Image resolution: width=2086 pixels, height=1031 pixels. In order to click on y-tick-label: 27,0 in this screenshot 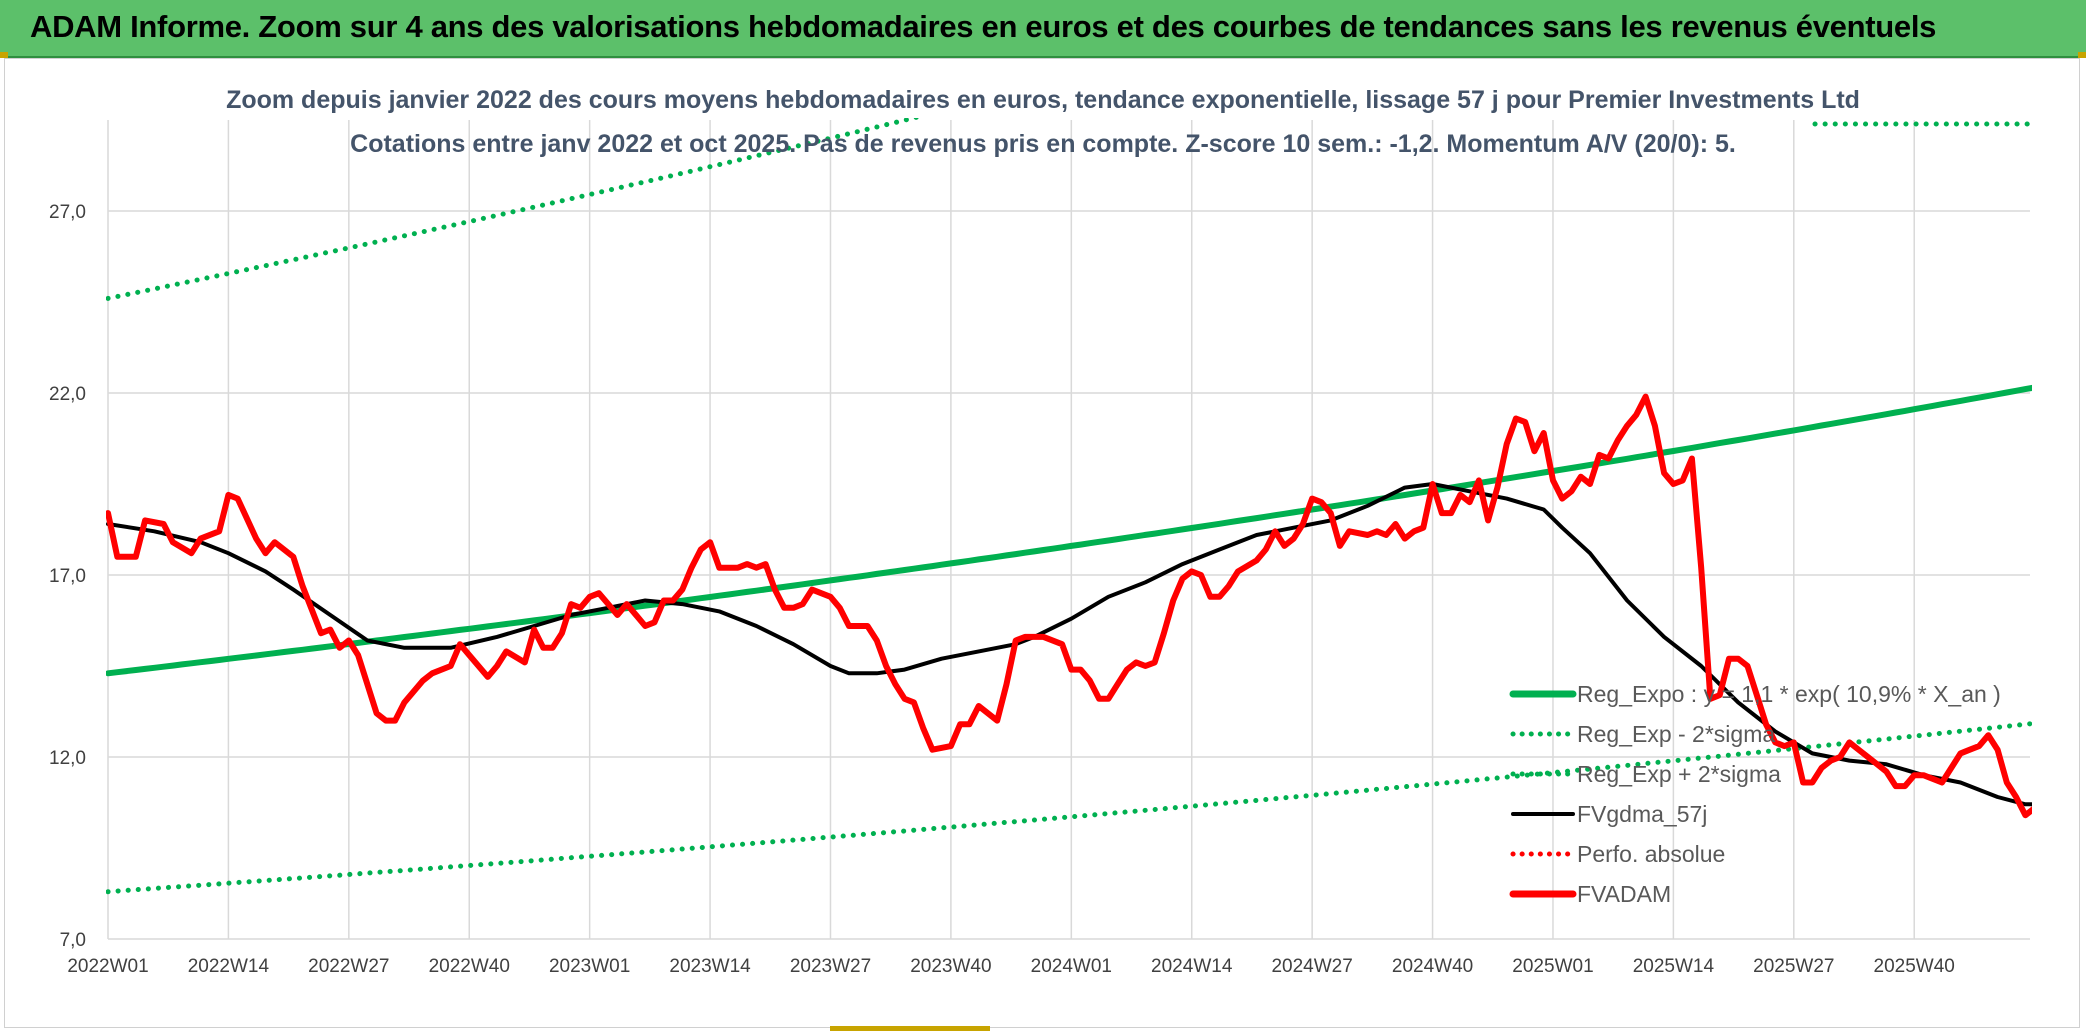, I will do `click(67, 212)`.